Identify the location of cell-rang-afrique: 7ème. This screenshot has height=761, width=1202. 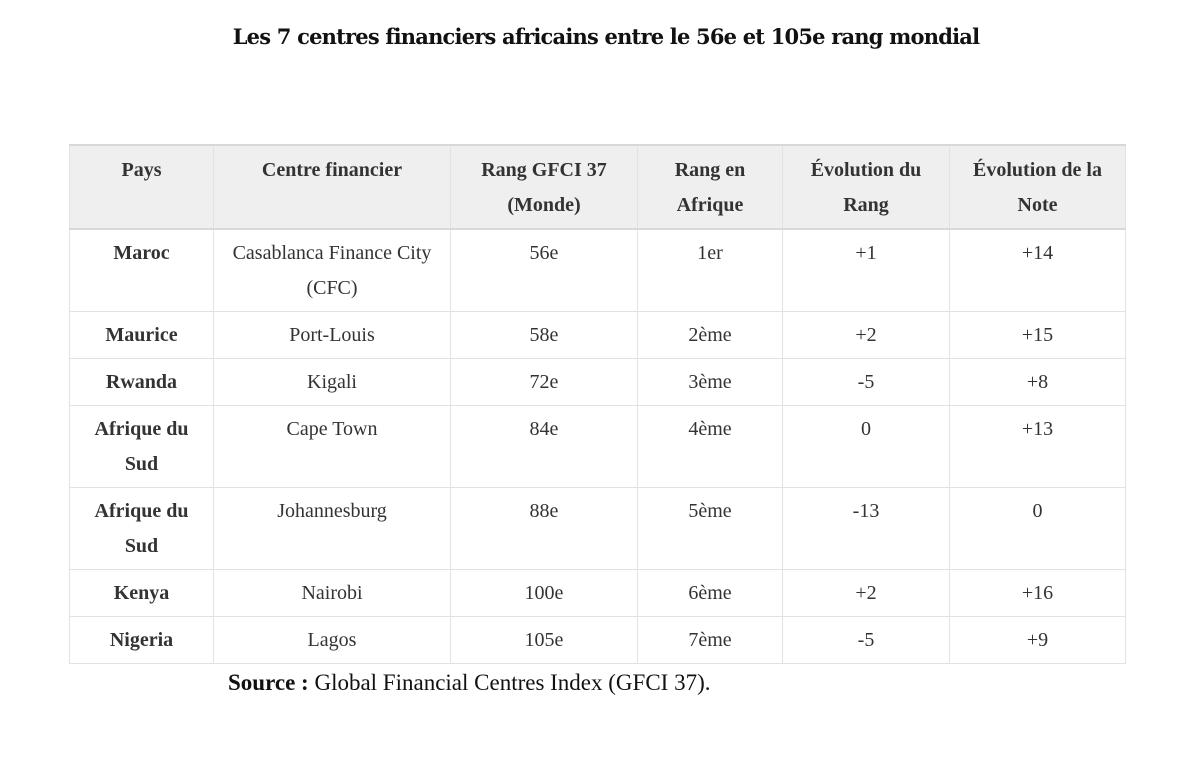
(710, 640).